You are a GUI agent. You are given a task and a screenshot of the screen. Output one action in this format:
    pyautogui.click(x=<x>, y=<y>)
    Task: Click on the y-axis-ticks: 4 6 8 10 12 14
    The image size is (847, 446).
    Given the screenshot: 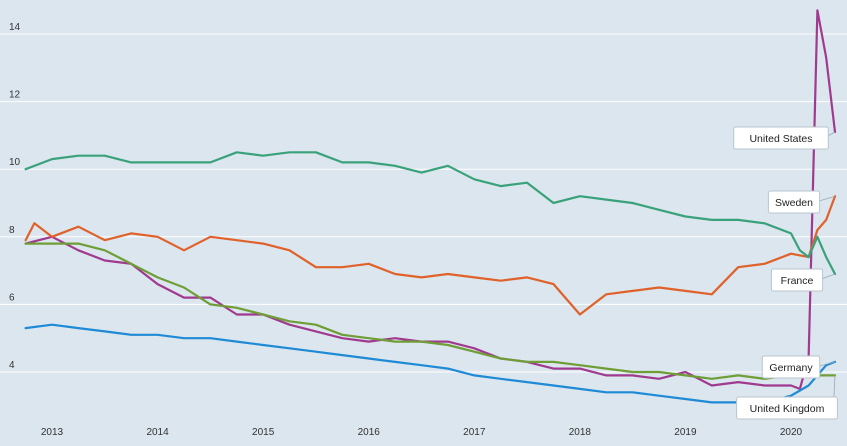 What is the action you would take?
    pyautogui.click(x=15, y=196)
    